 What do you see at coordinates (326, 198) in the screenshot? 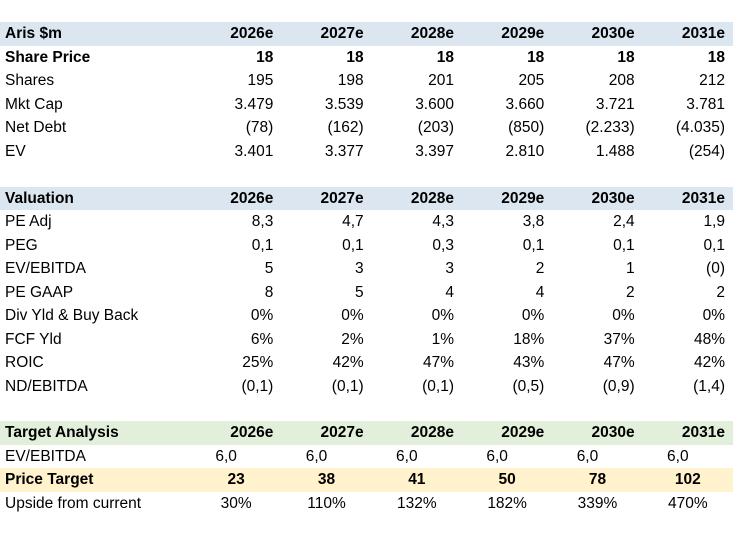
I see `year-header: 2027e` at bounding box center [326, 198].